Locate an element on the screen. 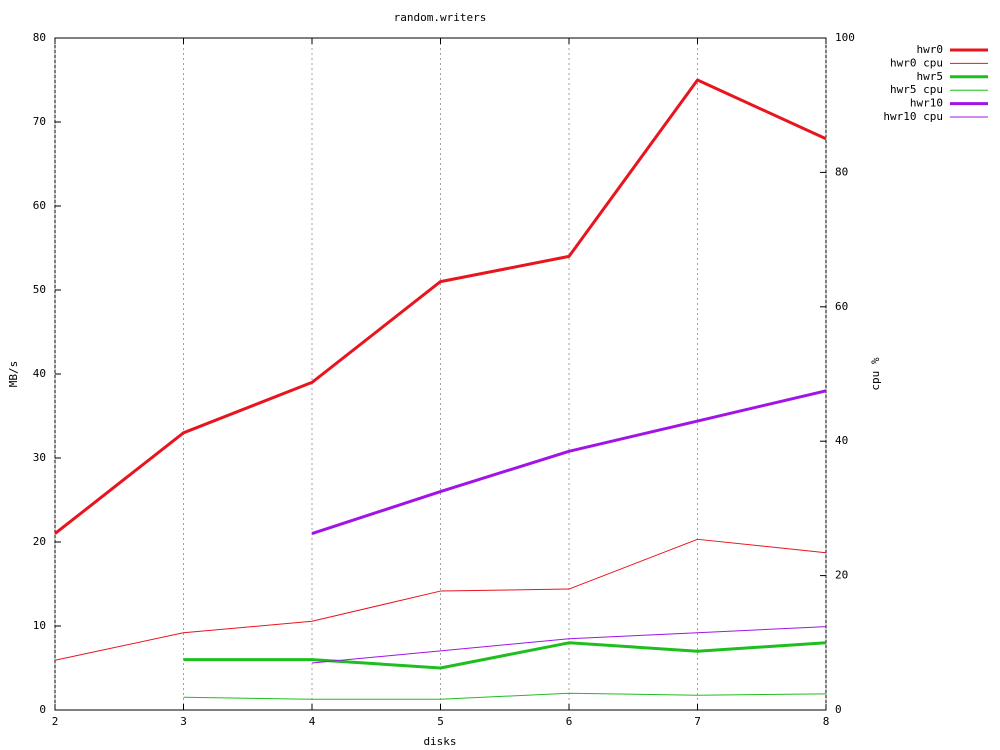  x-tick-label: 7 is located at coordinates (697, 721).